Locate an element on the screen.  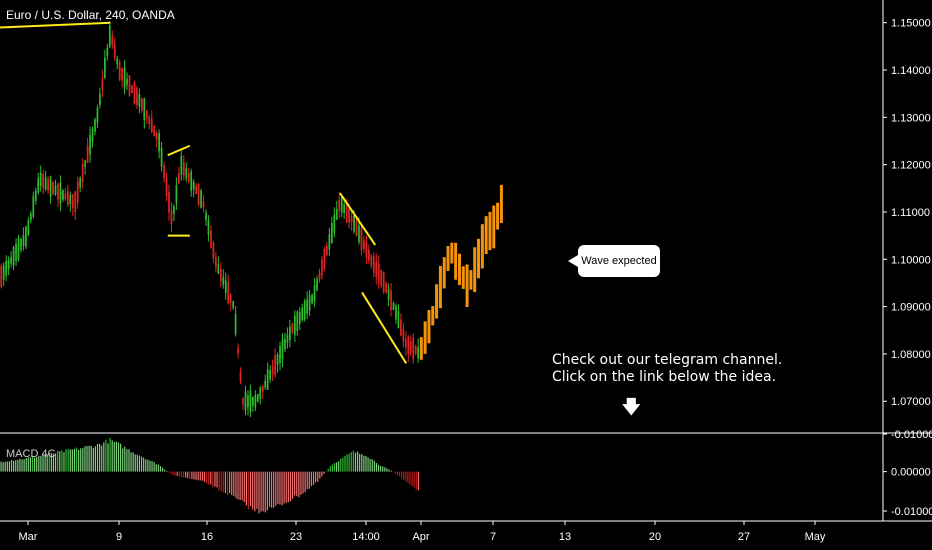
y-tick-label: 1.07000 is located at coordinates (911, 402).